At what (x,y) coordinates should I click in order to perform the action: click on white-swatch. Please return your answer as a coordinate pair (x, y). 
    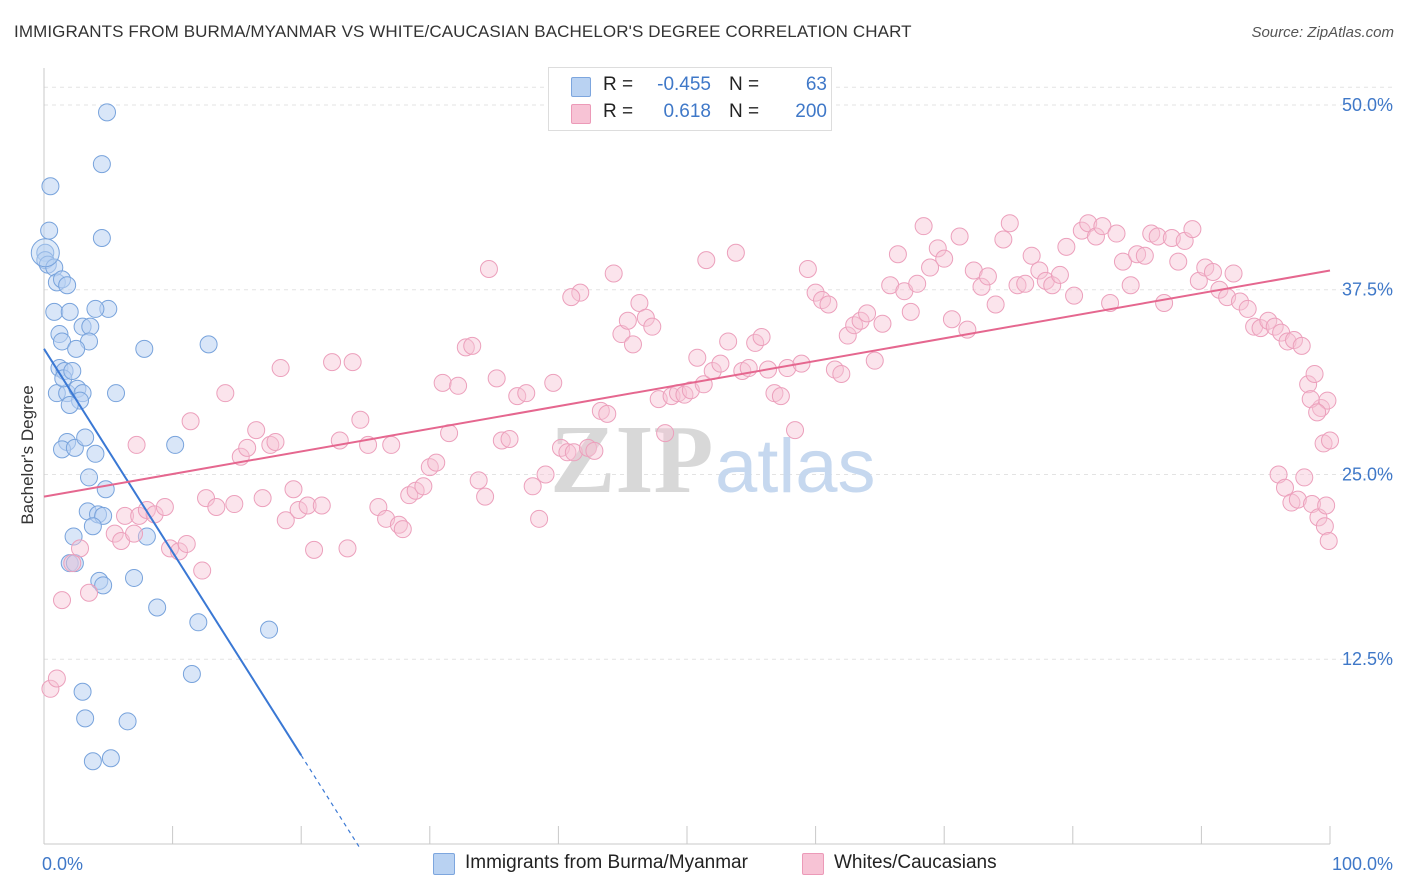
    Looking at the image, I should click on (581, 114).